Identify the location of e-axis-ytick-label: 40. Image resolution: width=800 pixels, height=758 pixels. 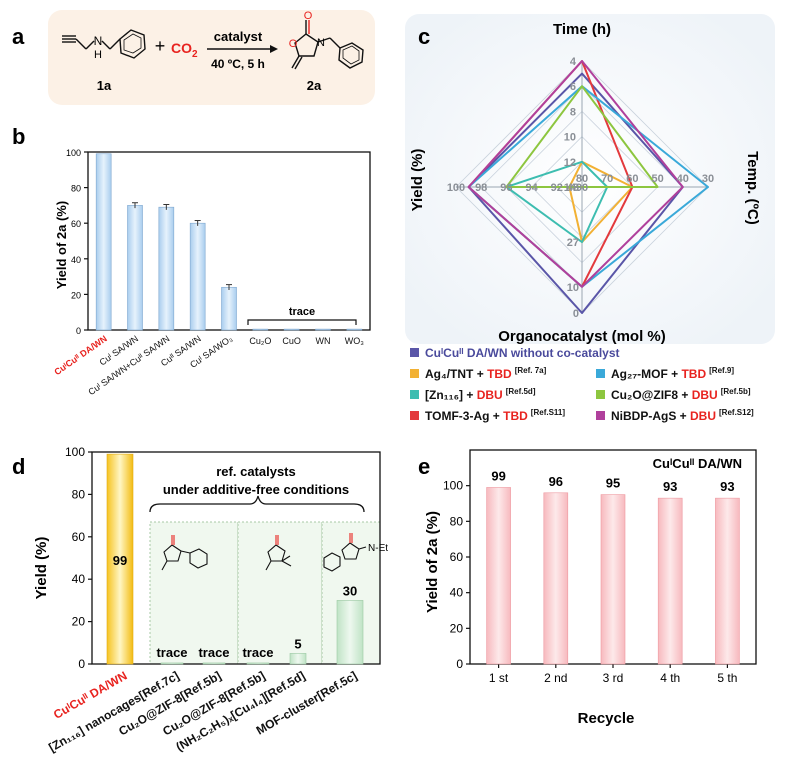
(457, 593).